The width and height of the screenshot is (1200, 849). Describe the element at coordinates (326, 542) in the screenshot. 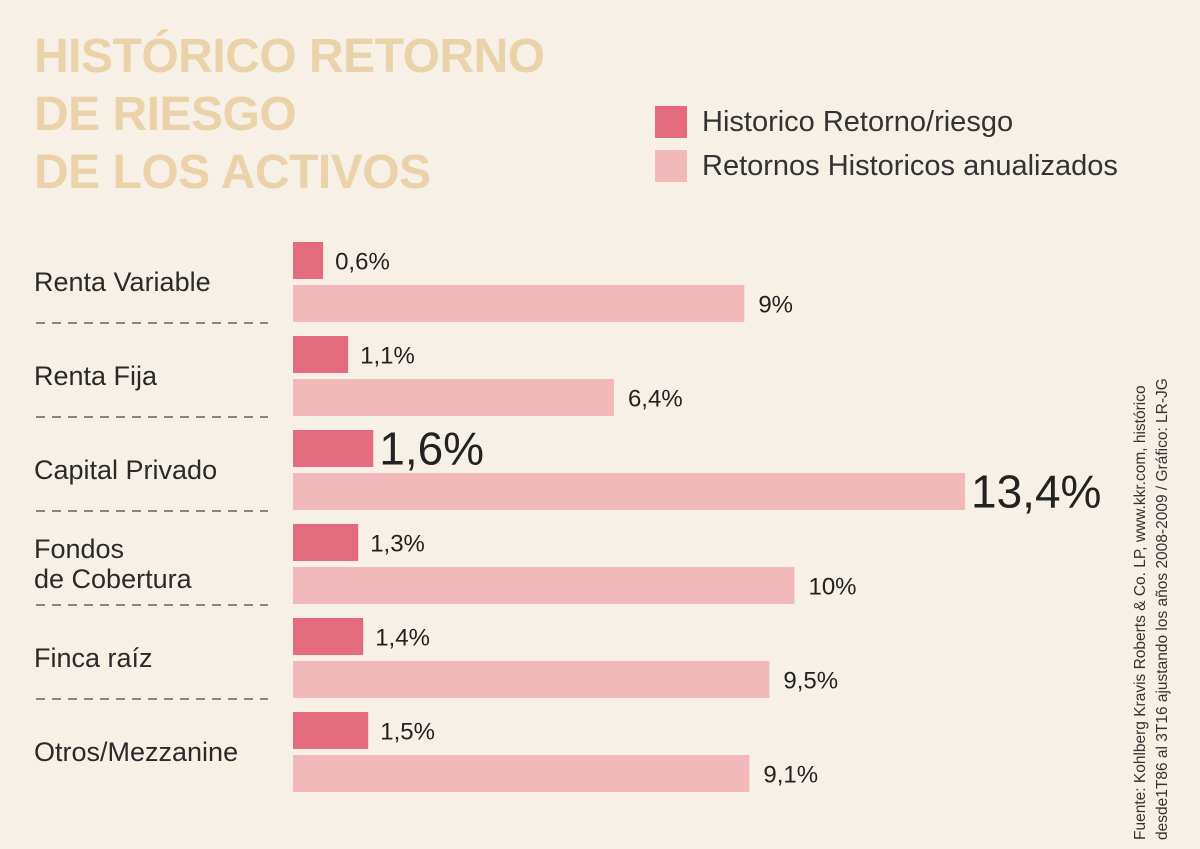

I see `risk-bar-fondos-de-cobertura` at that location.